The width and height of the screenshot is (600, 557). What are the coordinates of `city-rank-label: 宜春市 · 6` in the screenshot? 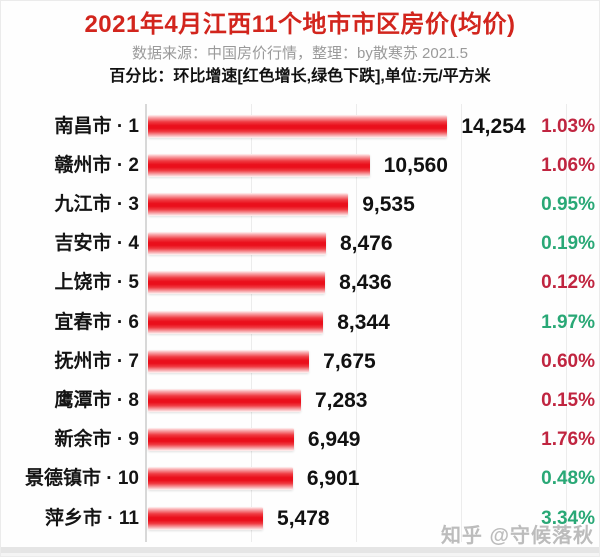 It's located at (96, 322).